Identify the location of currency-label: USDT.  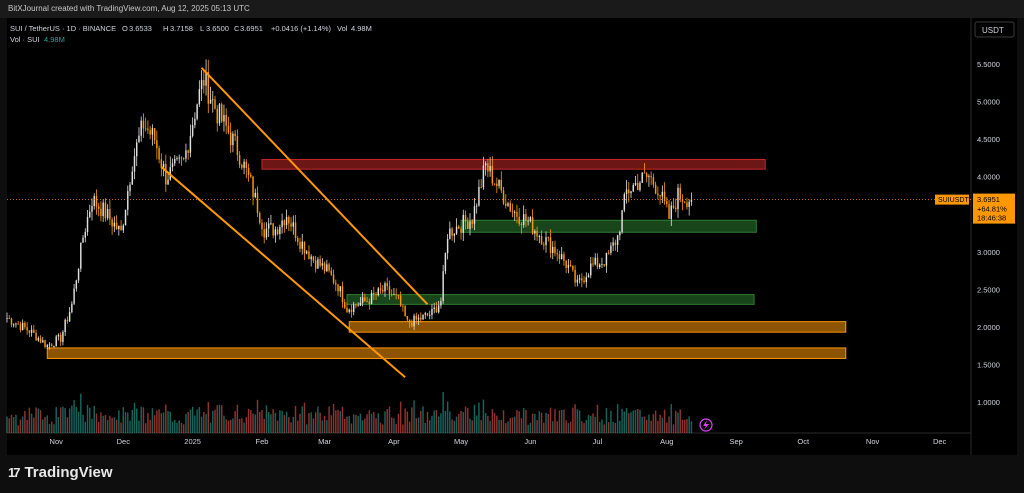
(993, 30).